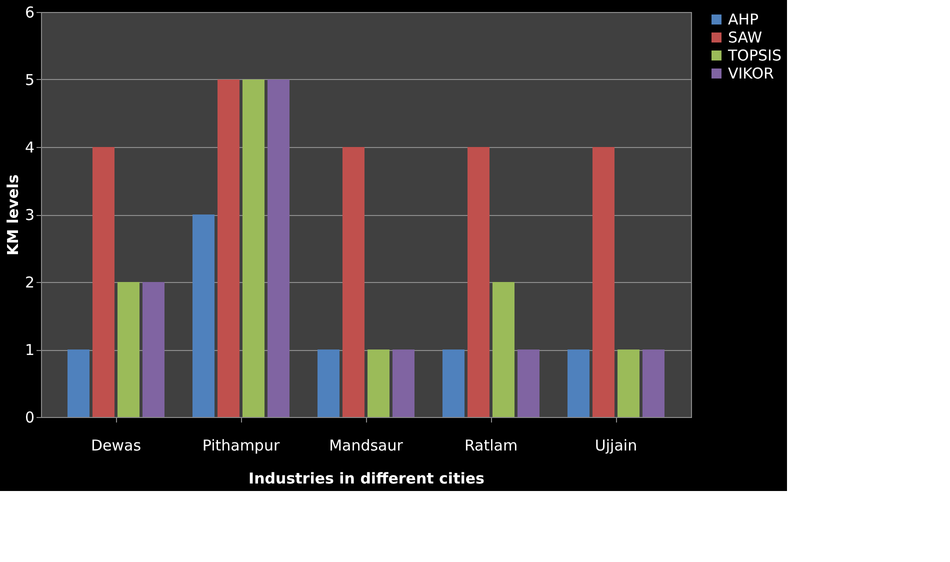 The image size is (950, 562). Describe the element at coordinates (616, 445) in the screenshot. I see `x-tick-label: Ujjain` at that location.